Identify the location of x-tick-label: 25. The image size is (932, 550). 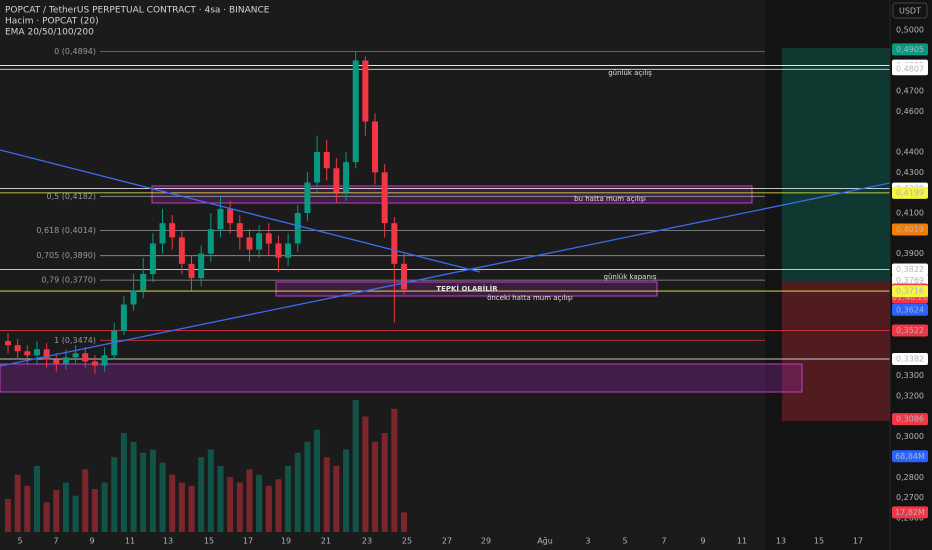
(407, 541).